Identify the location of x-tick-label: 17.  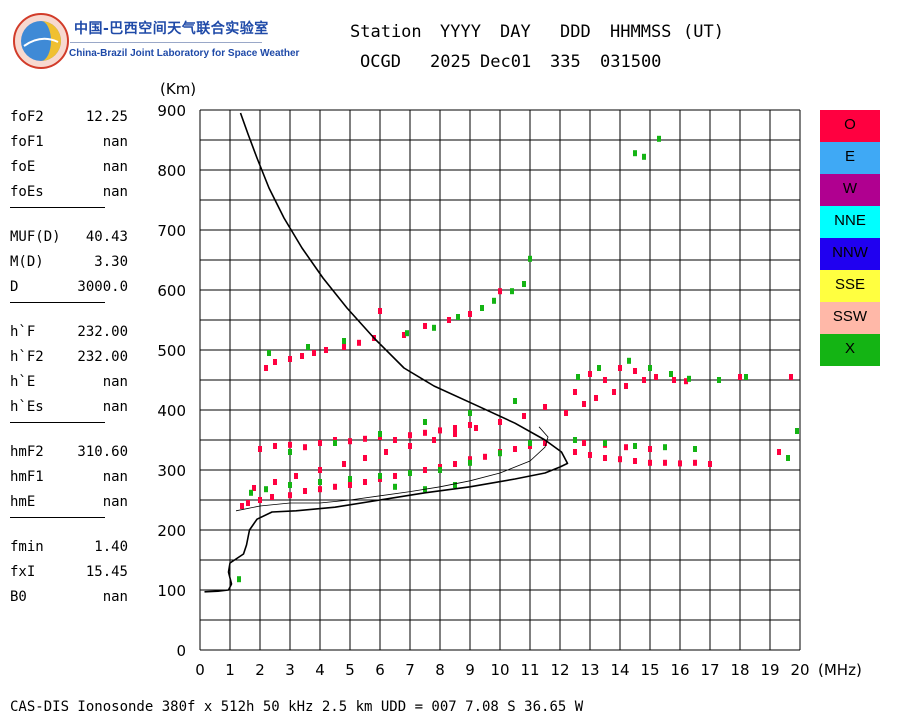
(709, 670).